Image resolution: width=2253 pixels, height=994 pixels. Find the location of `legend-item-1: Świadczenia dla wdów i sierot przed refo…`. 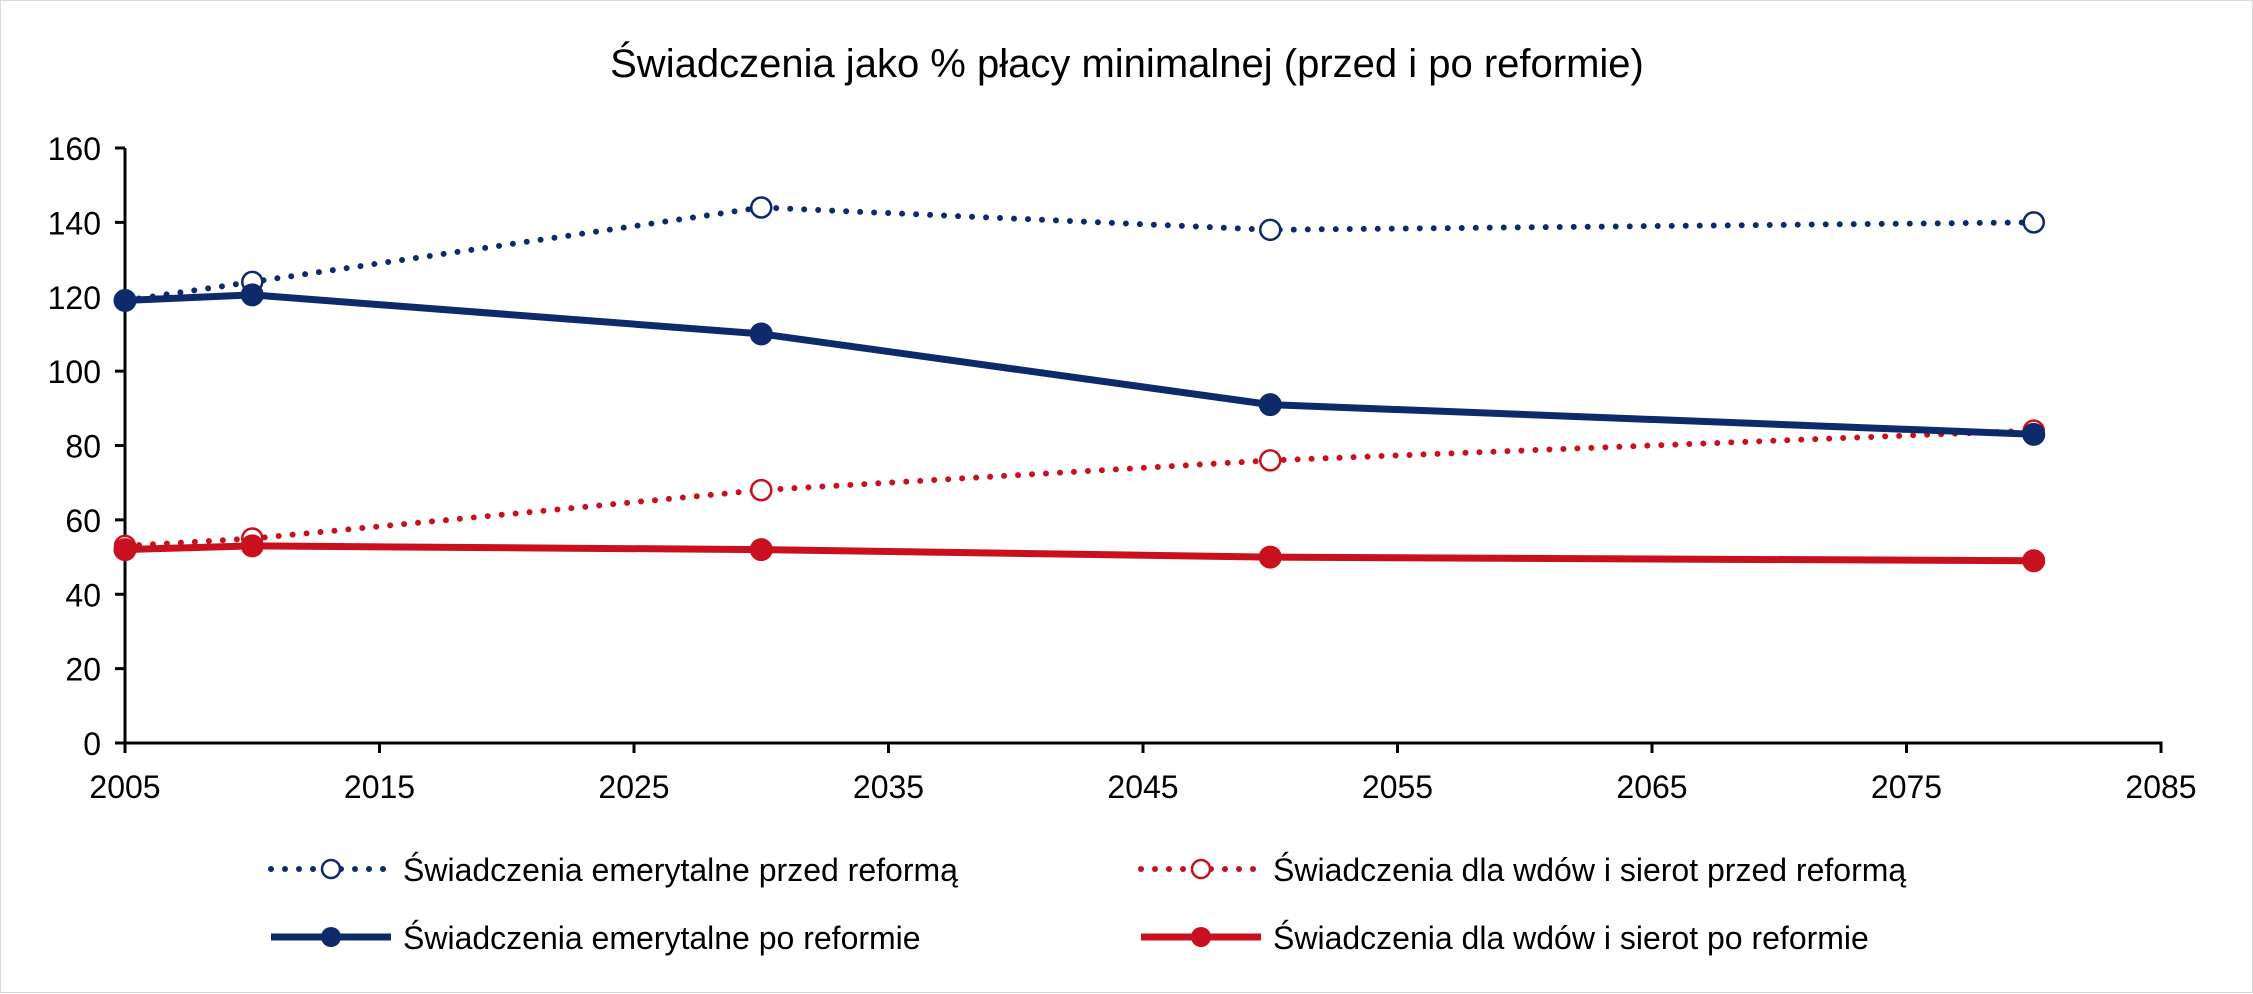

legend-item-1: Świadczenia dla wdów i sierot przed refo… is located at coordinates (1522, 870).